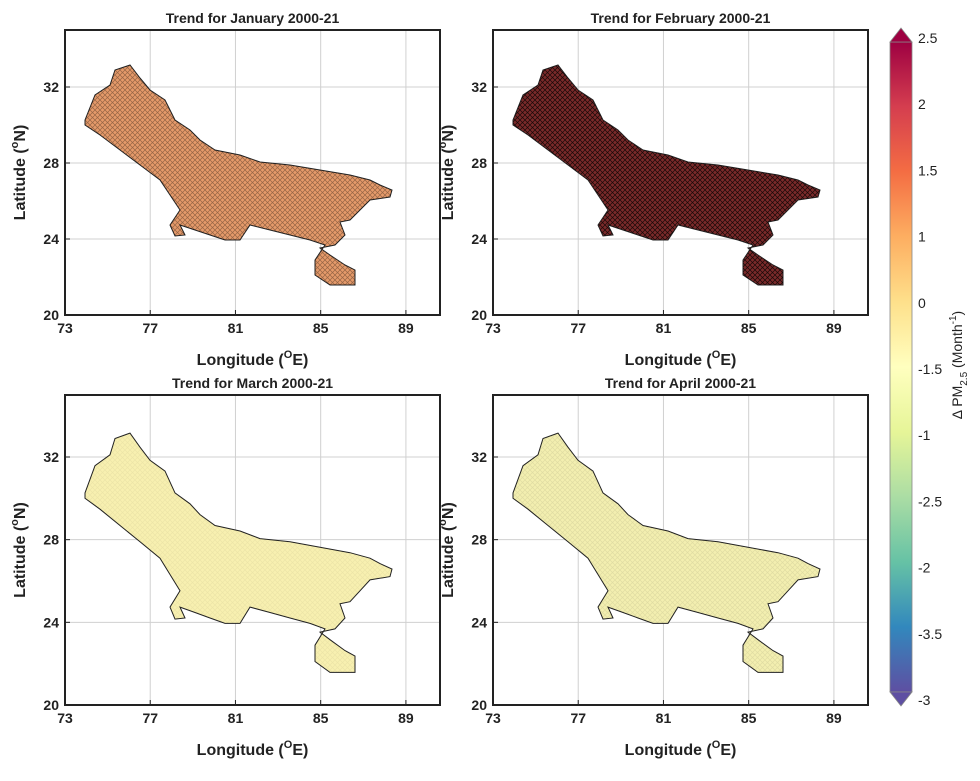  Describe the element at coordinates (924, 700) in the screenshot. I see `colorbar-label: -3` at that location.